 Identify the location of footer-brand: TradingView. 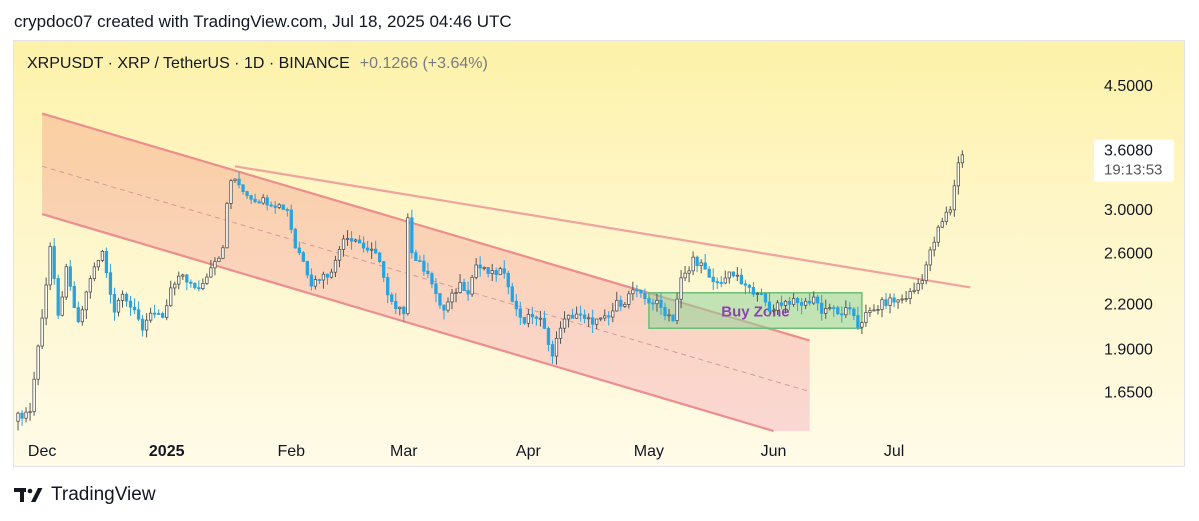
(103, 494).